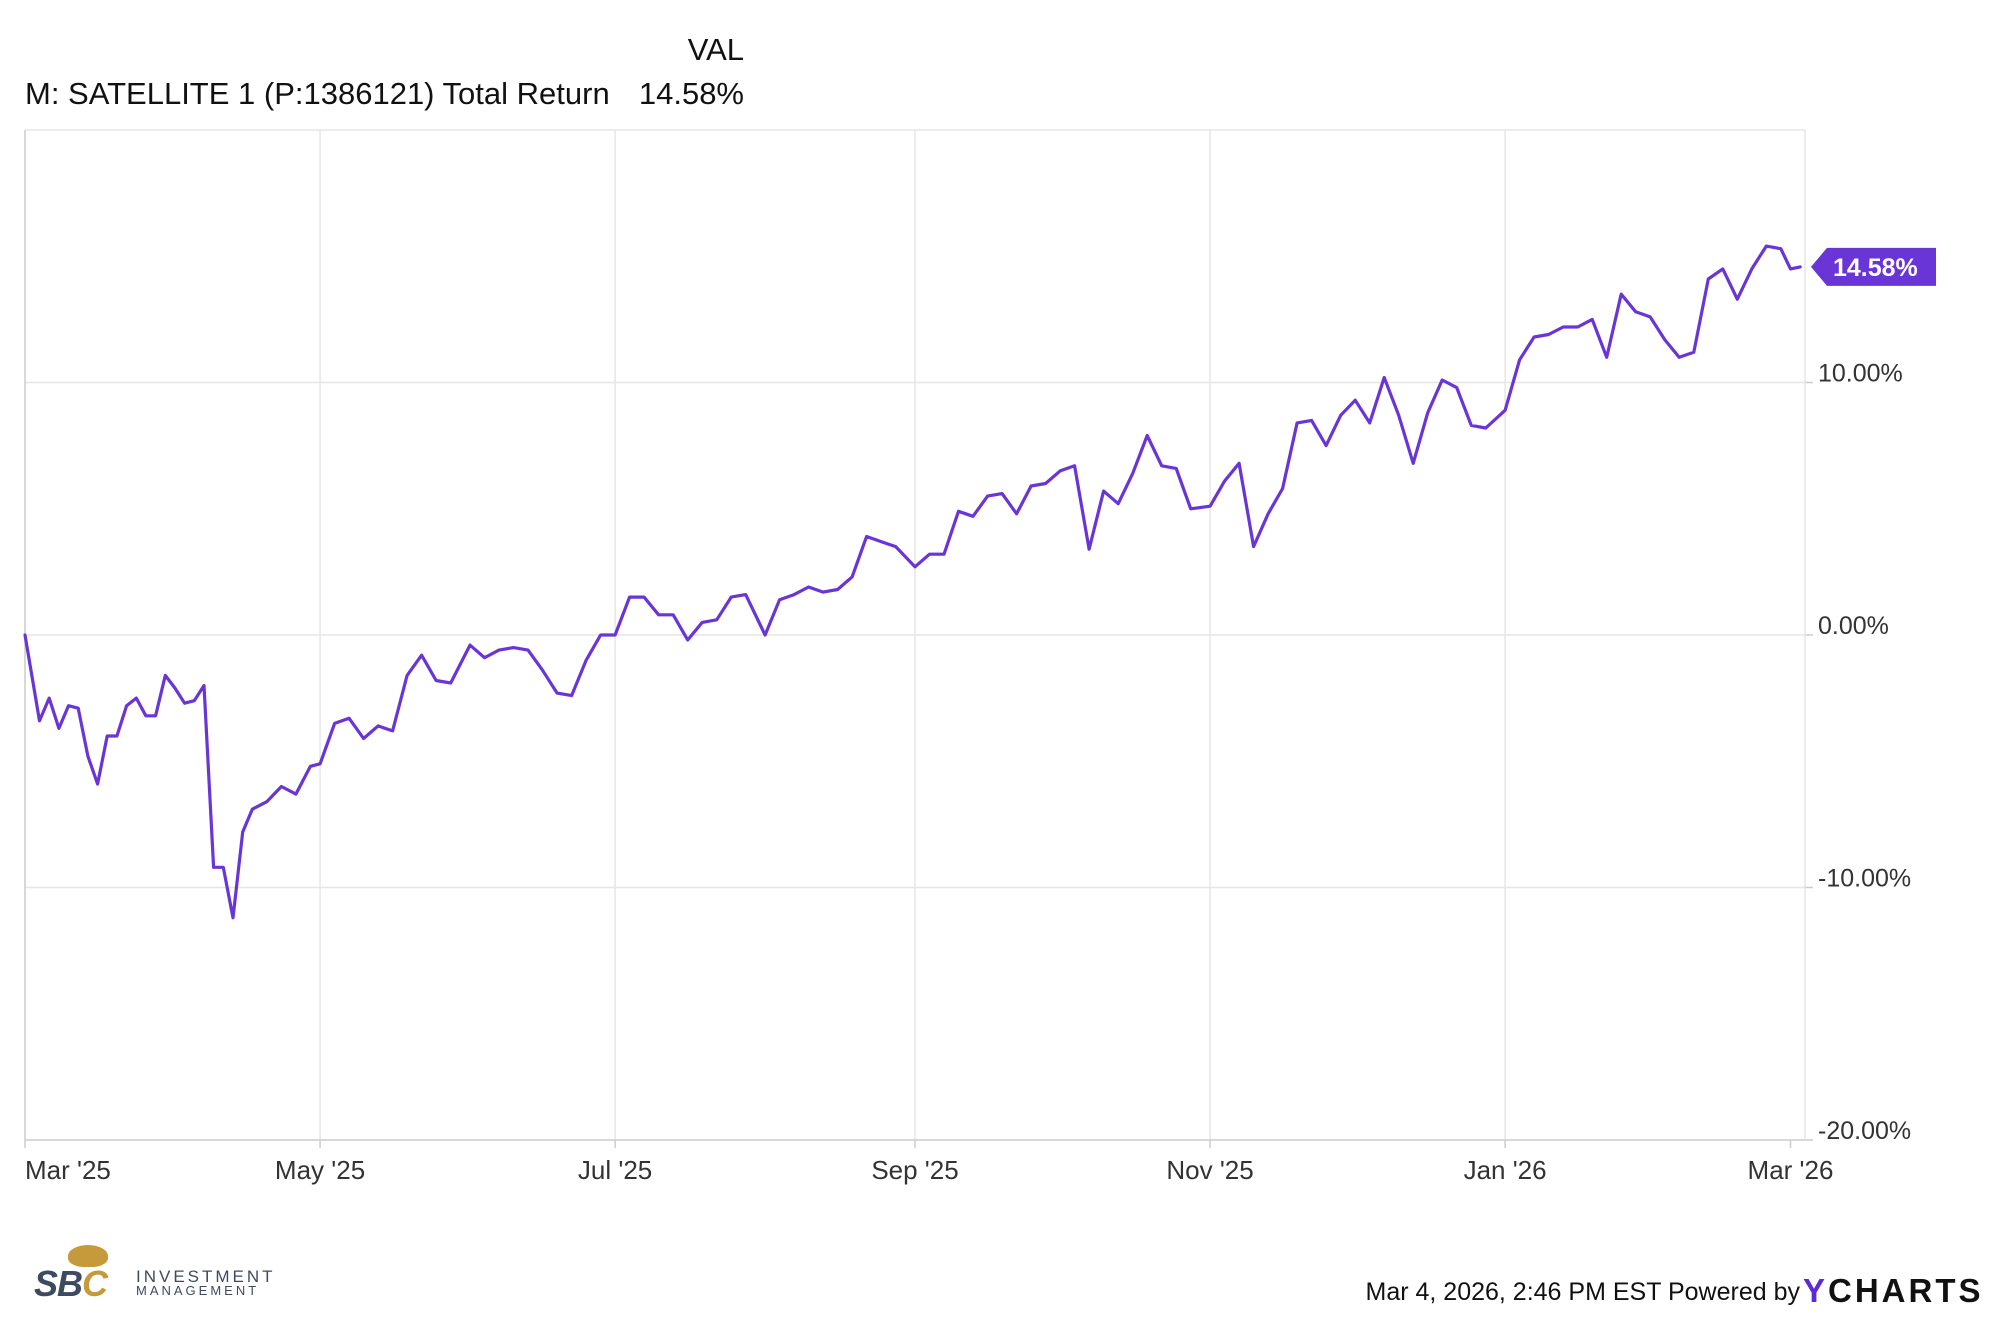 The image size is (2000, 1324). What do you see at coordinates (206, 1276) in the screenshot?
I see `logo-line-investment: INVESTMENT` at bounding box center [206, 1276].